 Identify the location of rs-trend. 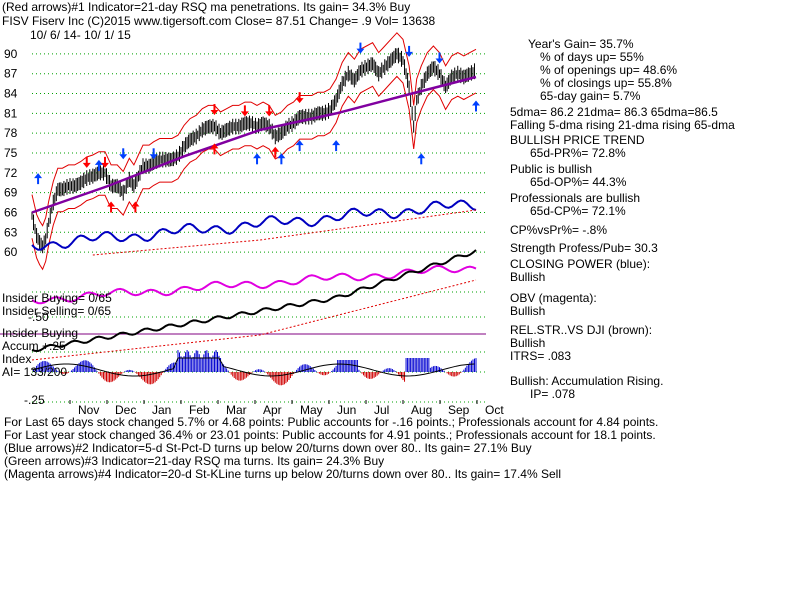
(254, 320).